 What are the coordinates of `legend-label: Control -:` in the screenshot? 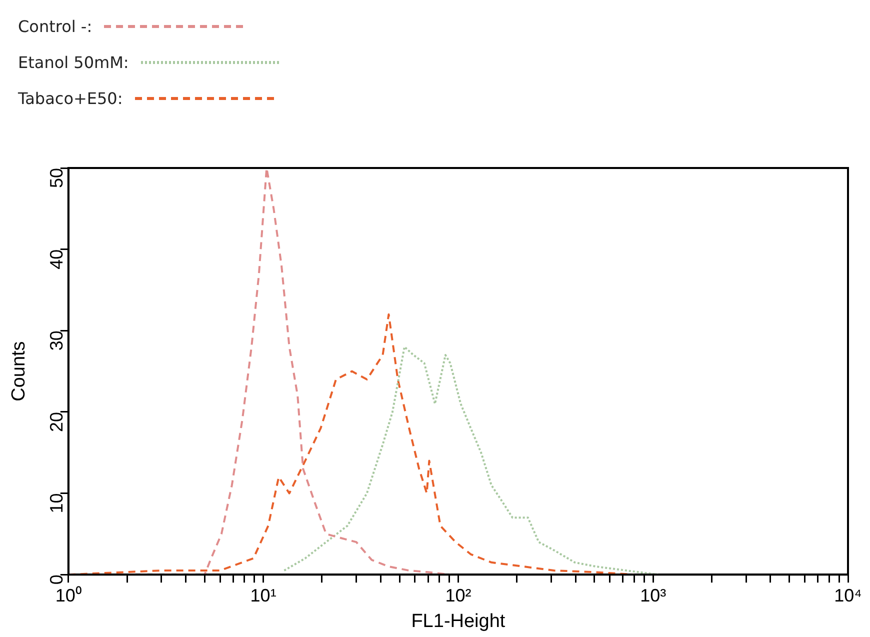 It's located at (55, 26).